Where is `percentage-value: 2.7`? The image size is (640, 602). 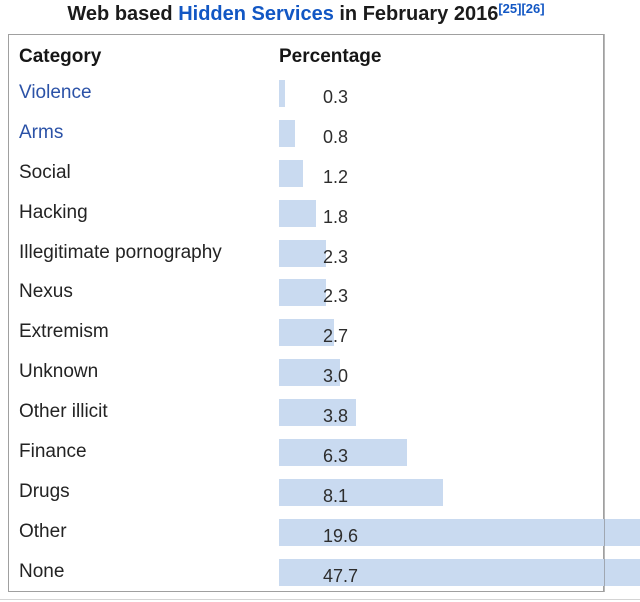
percentage-value: 2.7 is located at coordinates (336, 336).